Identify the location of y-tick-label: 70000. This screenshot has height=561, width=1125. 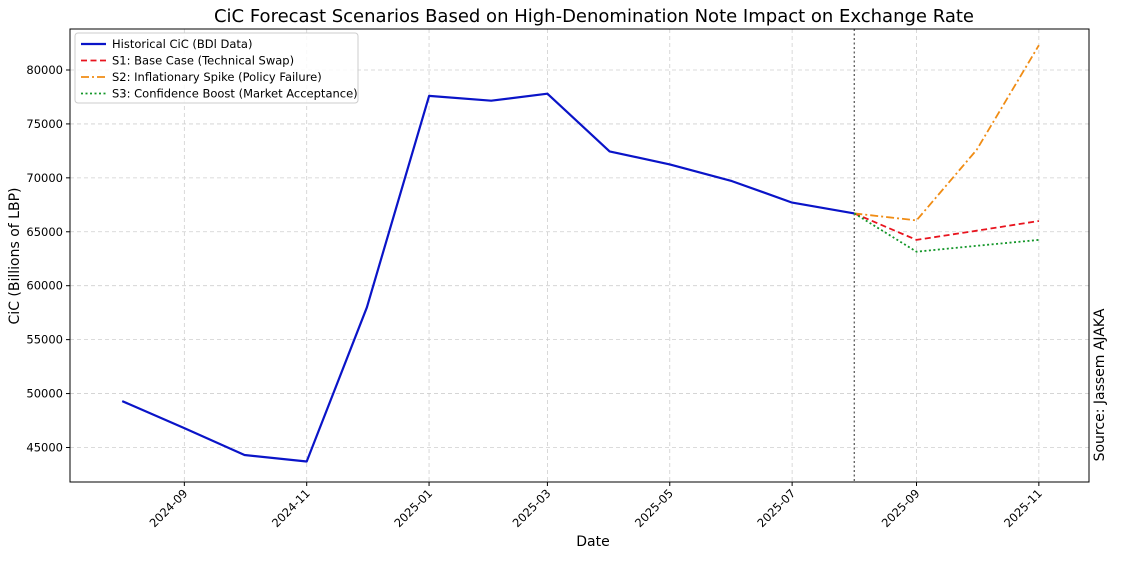
(44, 178).